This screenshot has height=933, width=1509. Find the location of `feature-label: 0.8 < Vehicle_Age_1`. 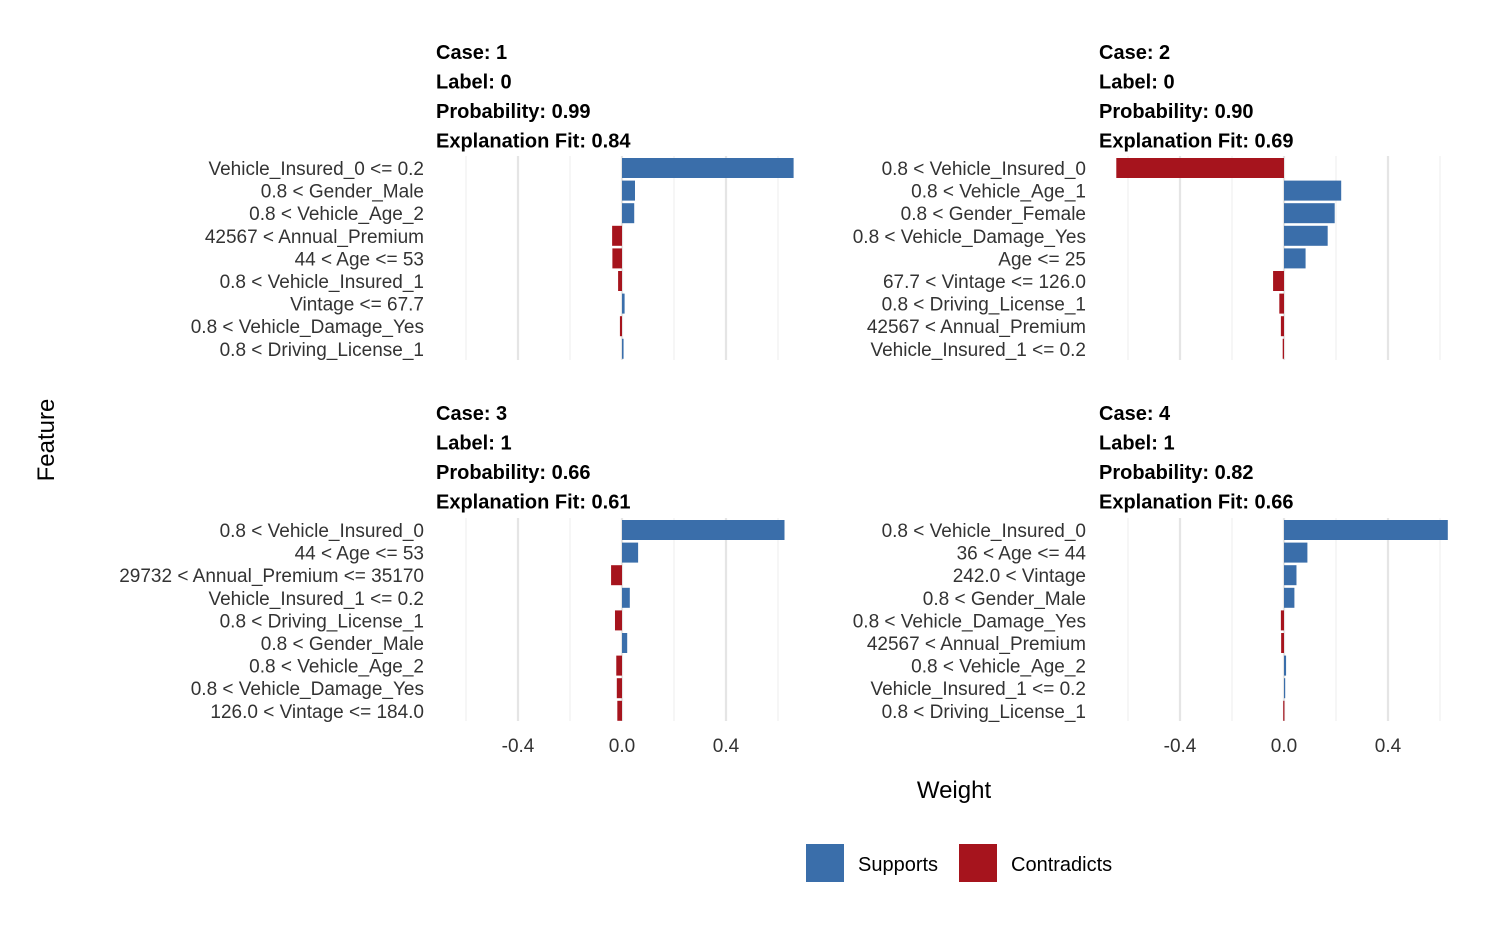

feature-label: 0.8 < Vehicle_Age_1 is located at coordinates (998, 192).